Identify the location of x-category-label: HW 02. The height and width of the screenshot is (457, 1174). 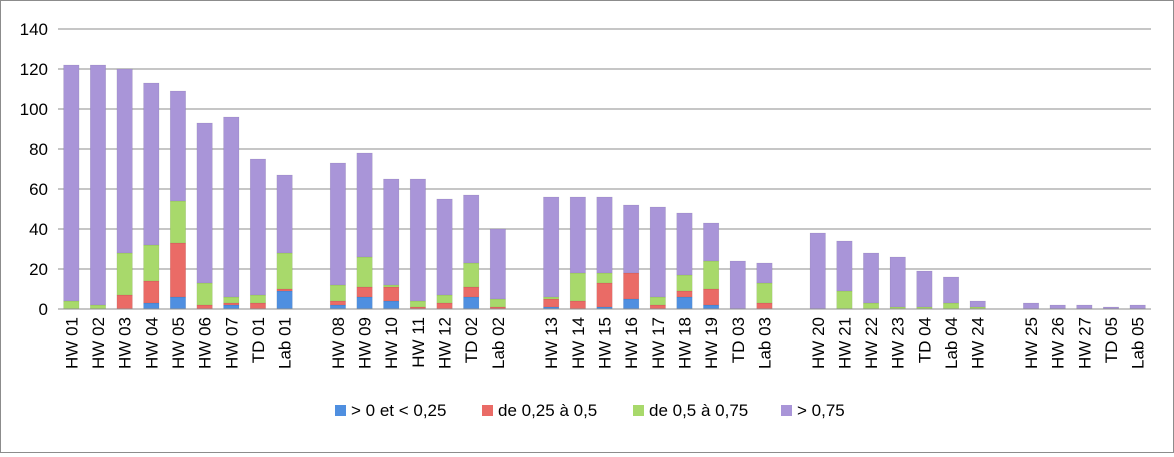
(98, 343).